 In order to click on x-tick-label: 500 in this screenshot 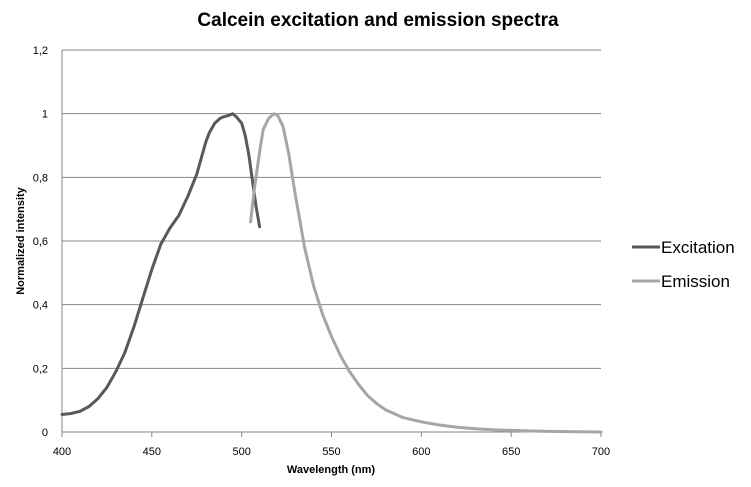, I will do `click(241, 452)`.